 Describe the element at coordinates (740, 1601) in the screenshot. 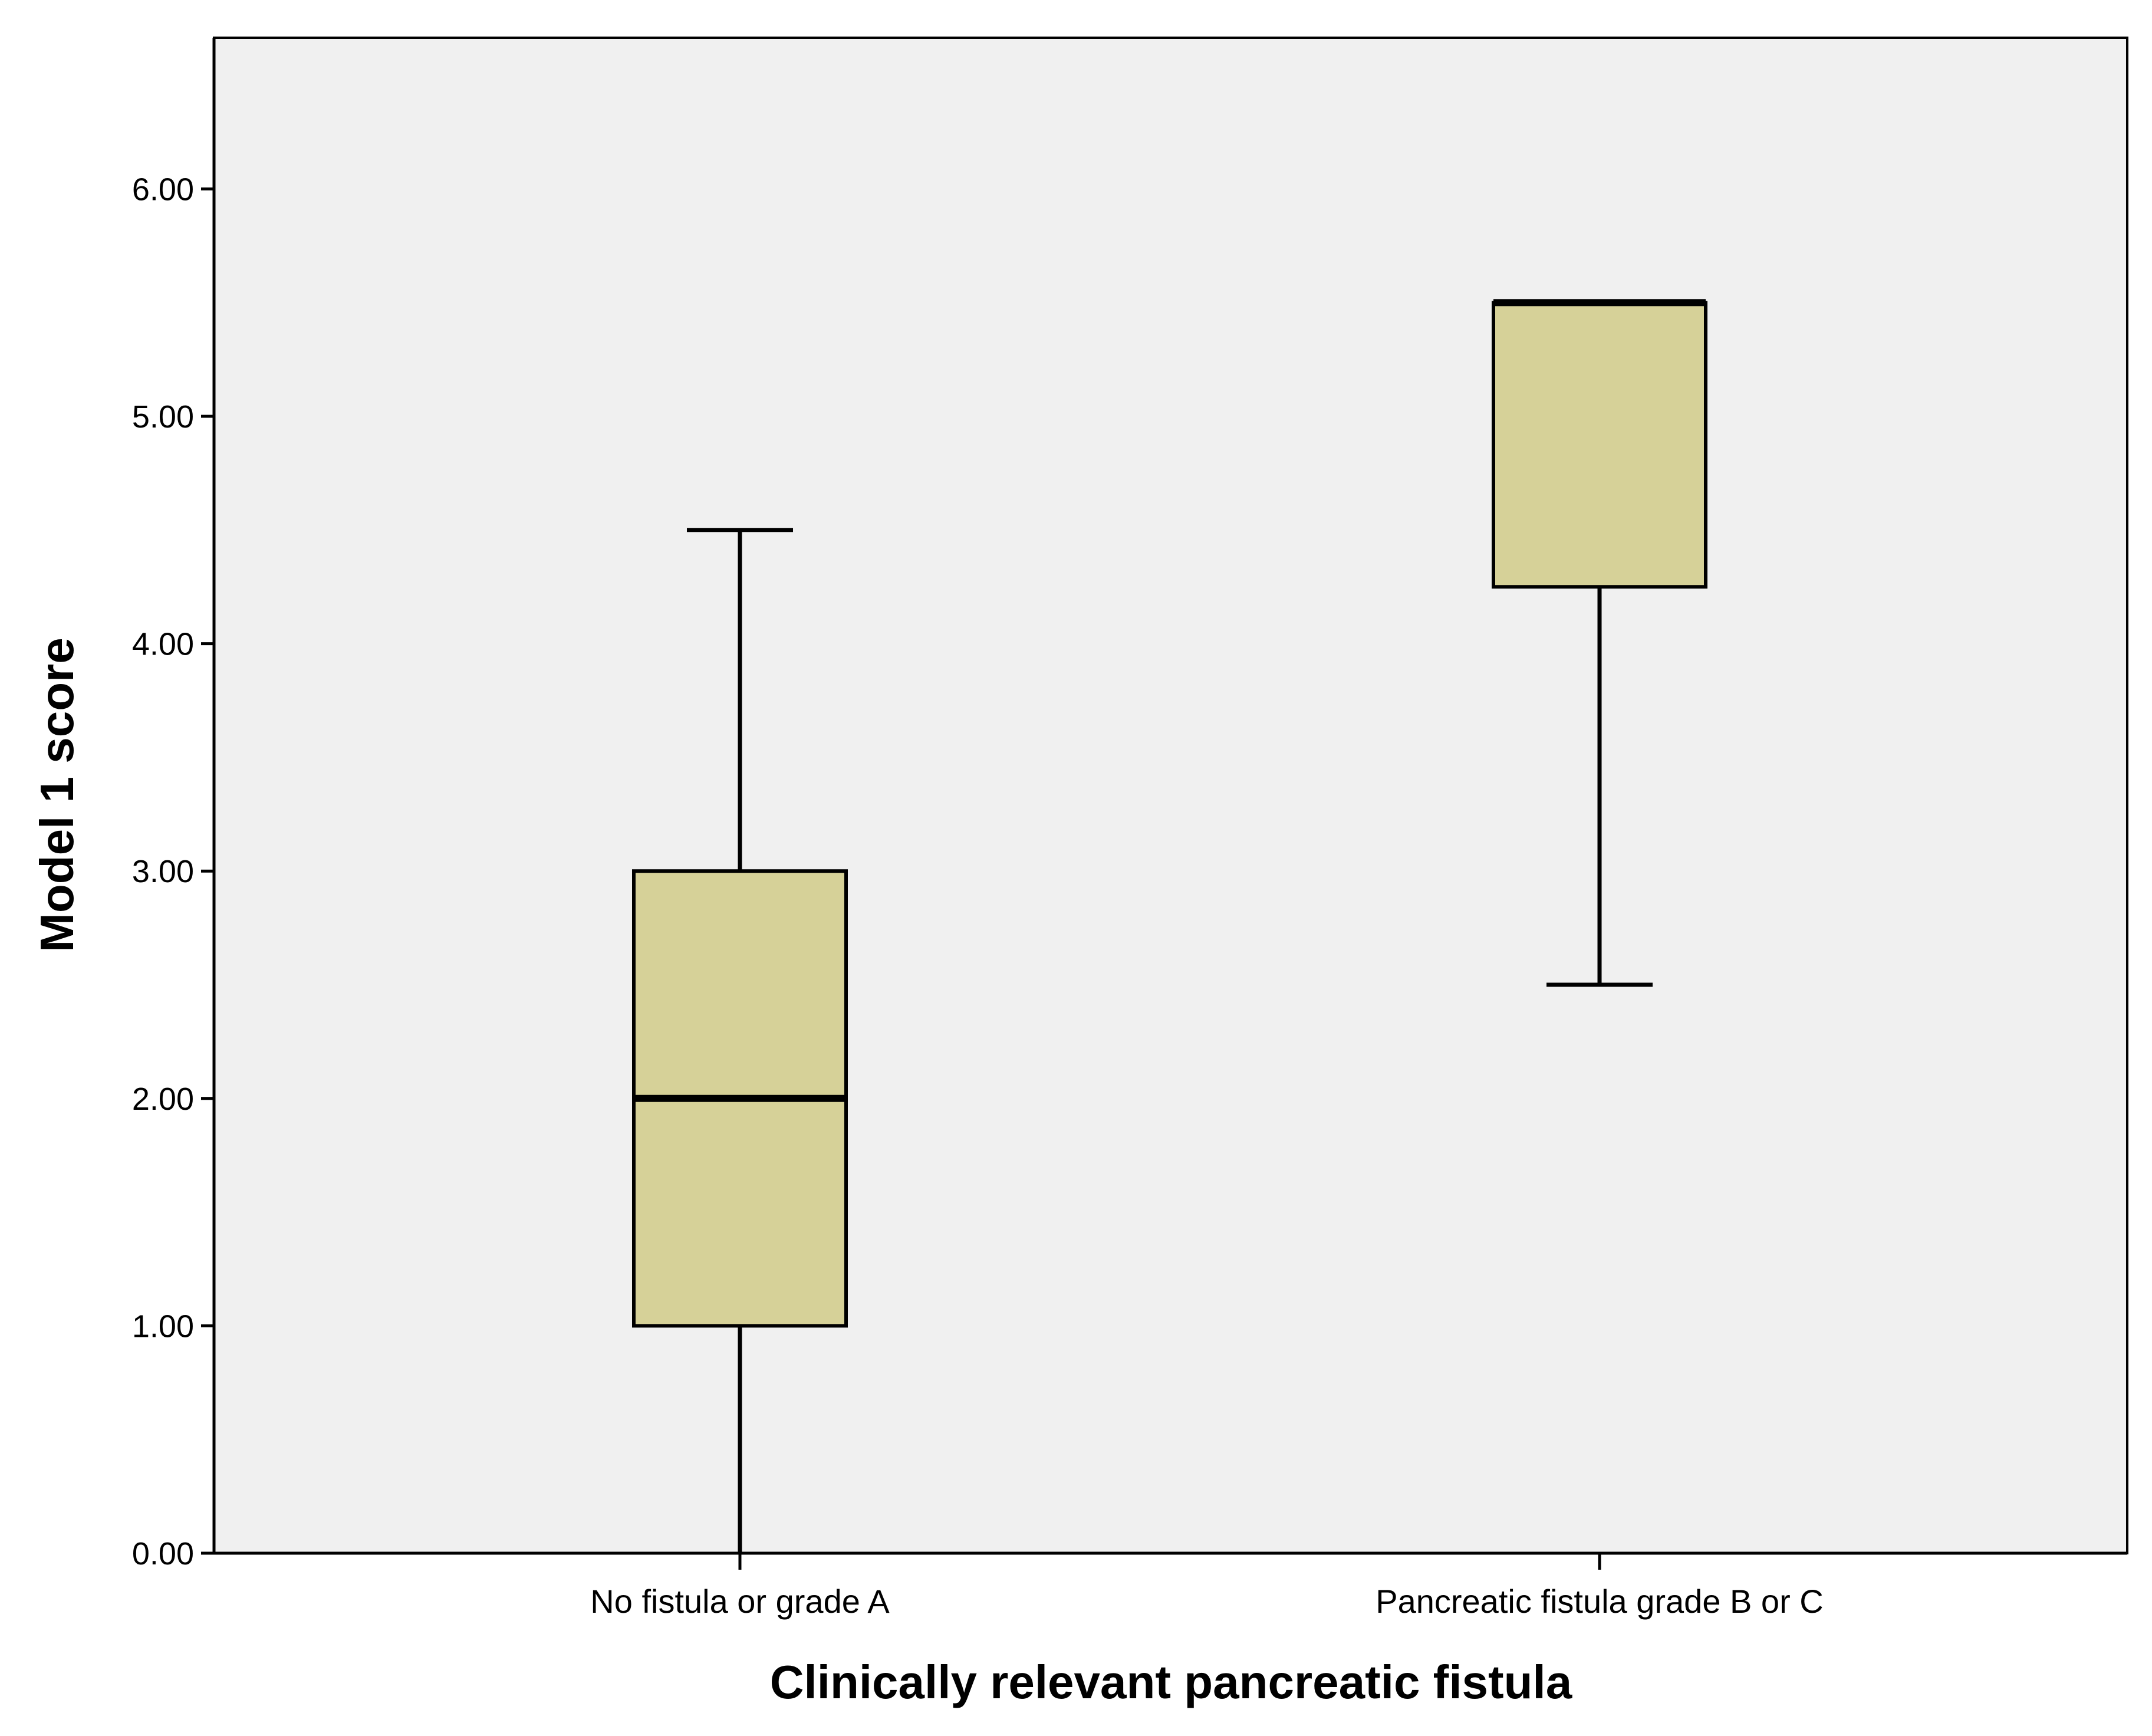

I see `x-category-label: No fistula or grade A` at that location.